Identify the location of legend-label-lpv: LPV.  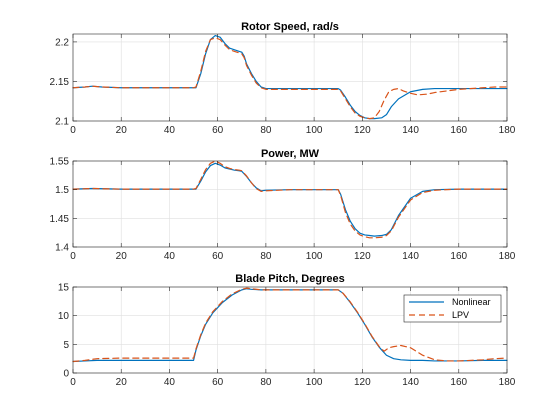
(460, 315).